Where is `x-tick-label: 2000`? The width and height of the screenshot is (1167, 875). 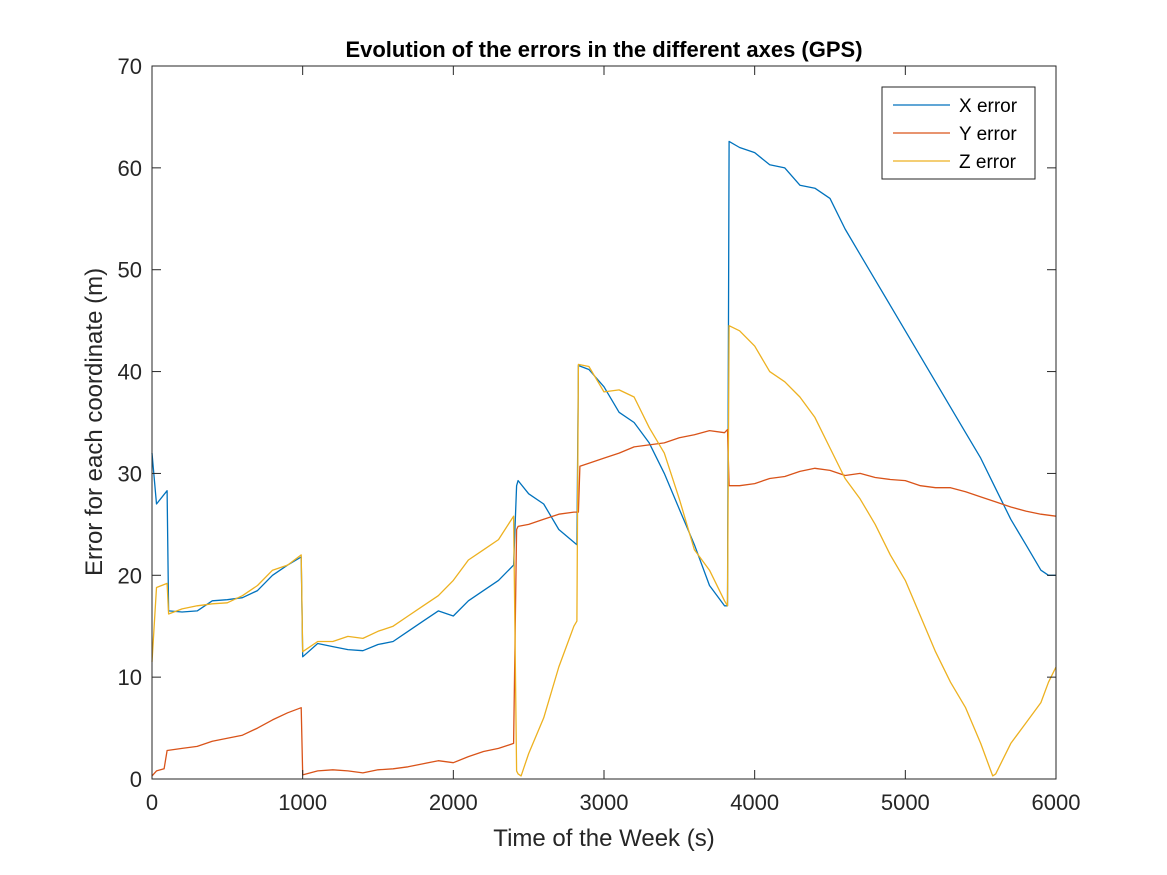 x-tick-label: 2000 is located at coordinates (453, 802).